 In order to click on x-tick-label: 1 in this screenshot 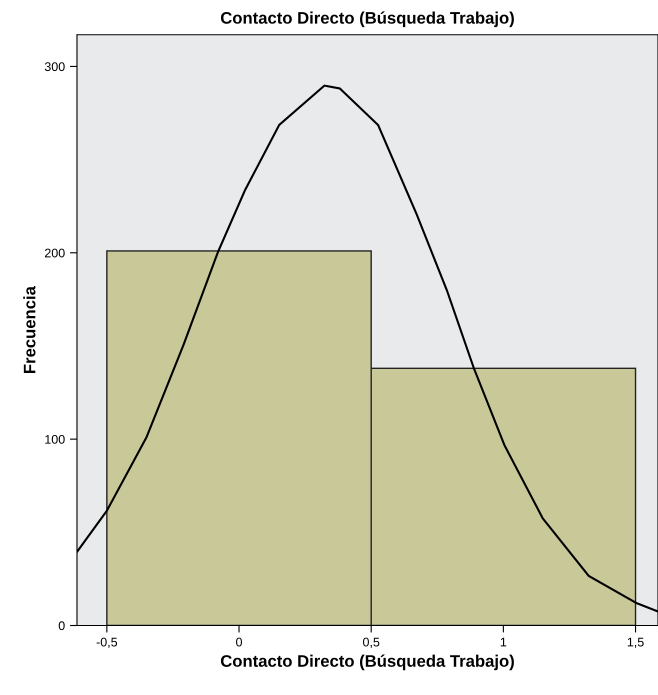, I will do `click(503, 642)`.